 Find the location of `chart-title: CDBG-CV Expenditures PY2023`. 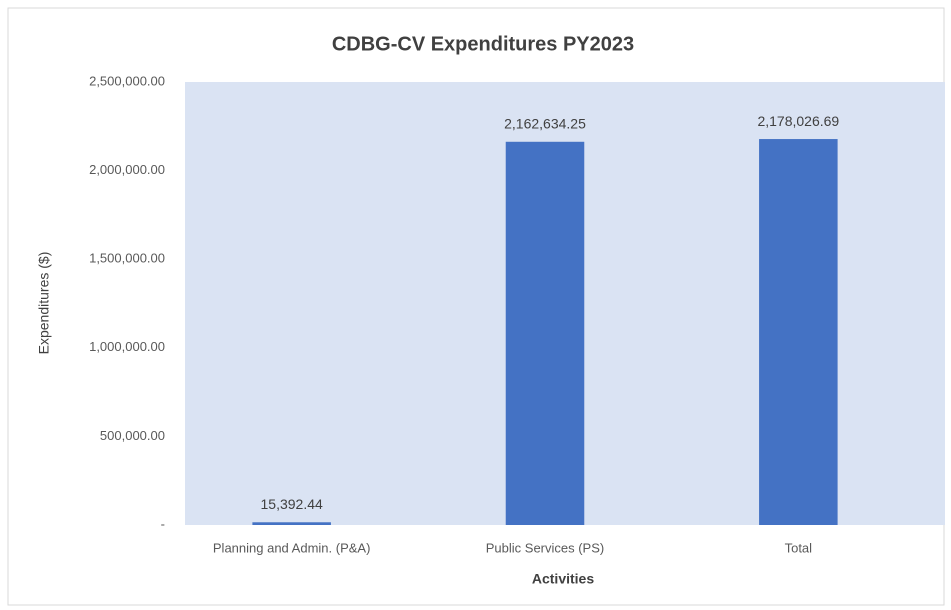

chart-title: CDBG-CV Expenditures PY2023 is located at coordinates (483, 44).